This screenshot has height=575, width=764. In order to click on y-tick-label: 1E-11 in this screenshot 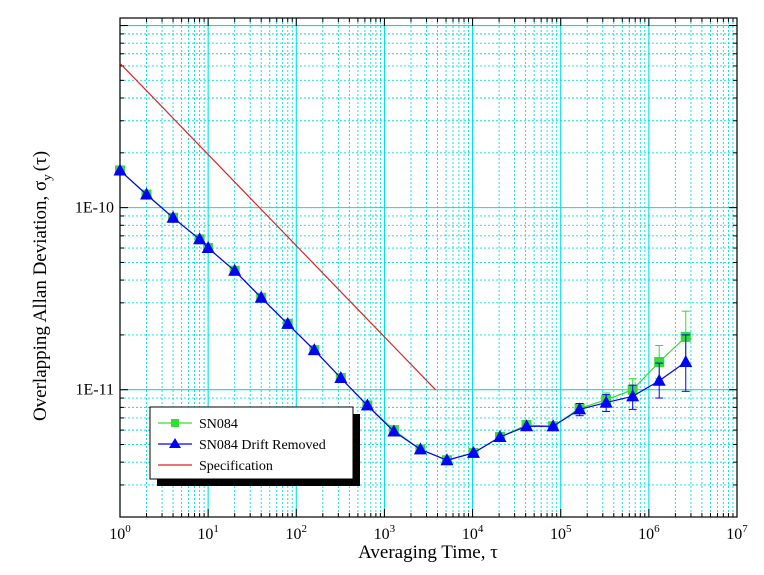, I will do `click(94, 390)`.